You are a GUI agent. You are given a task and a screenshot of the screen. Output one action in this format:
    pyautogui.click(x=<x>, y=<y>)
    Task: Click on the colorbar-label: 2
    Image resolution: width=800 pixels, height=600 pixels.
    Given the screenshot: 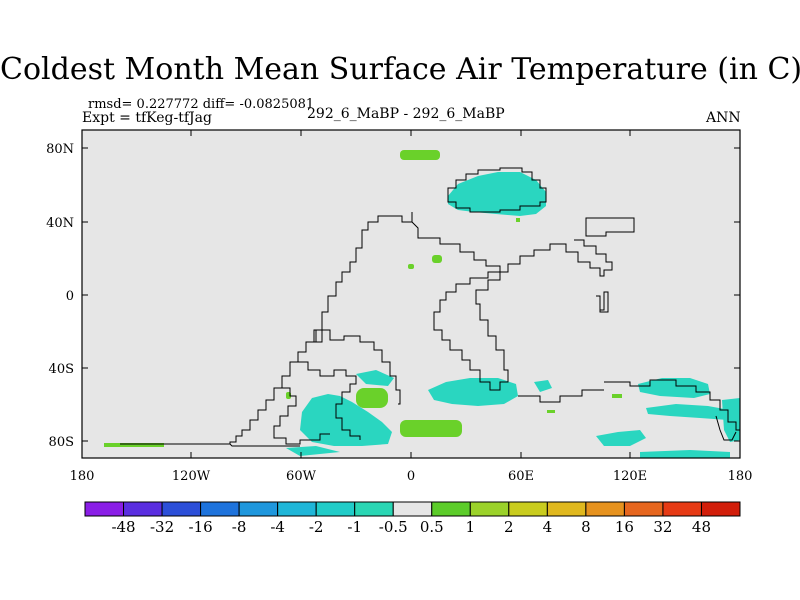 What is the action you would take?
    pyautogui.click(x=509, y=527)
    